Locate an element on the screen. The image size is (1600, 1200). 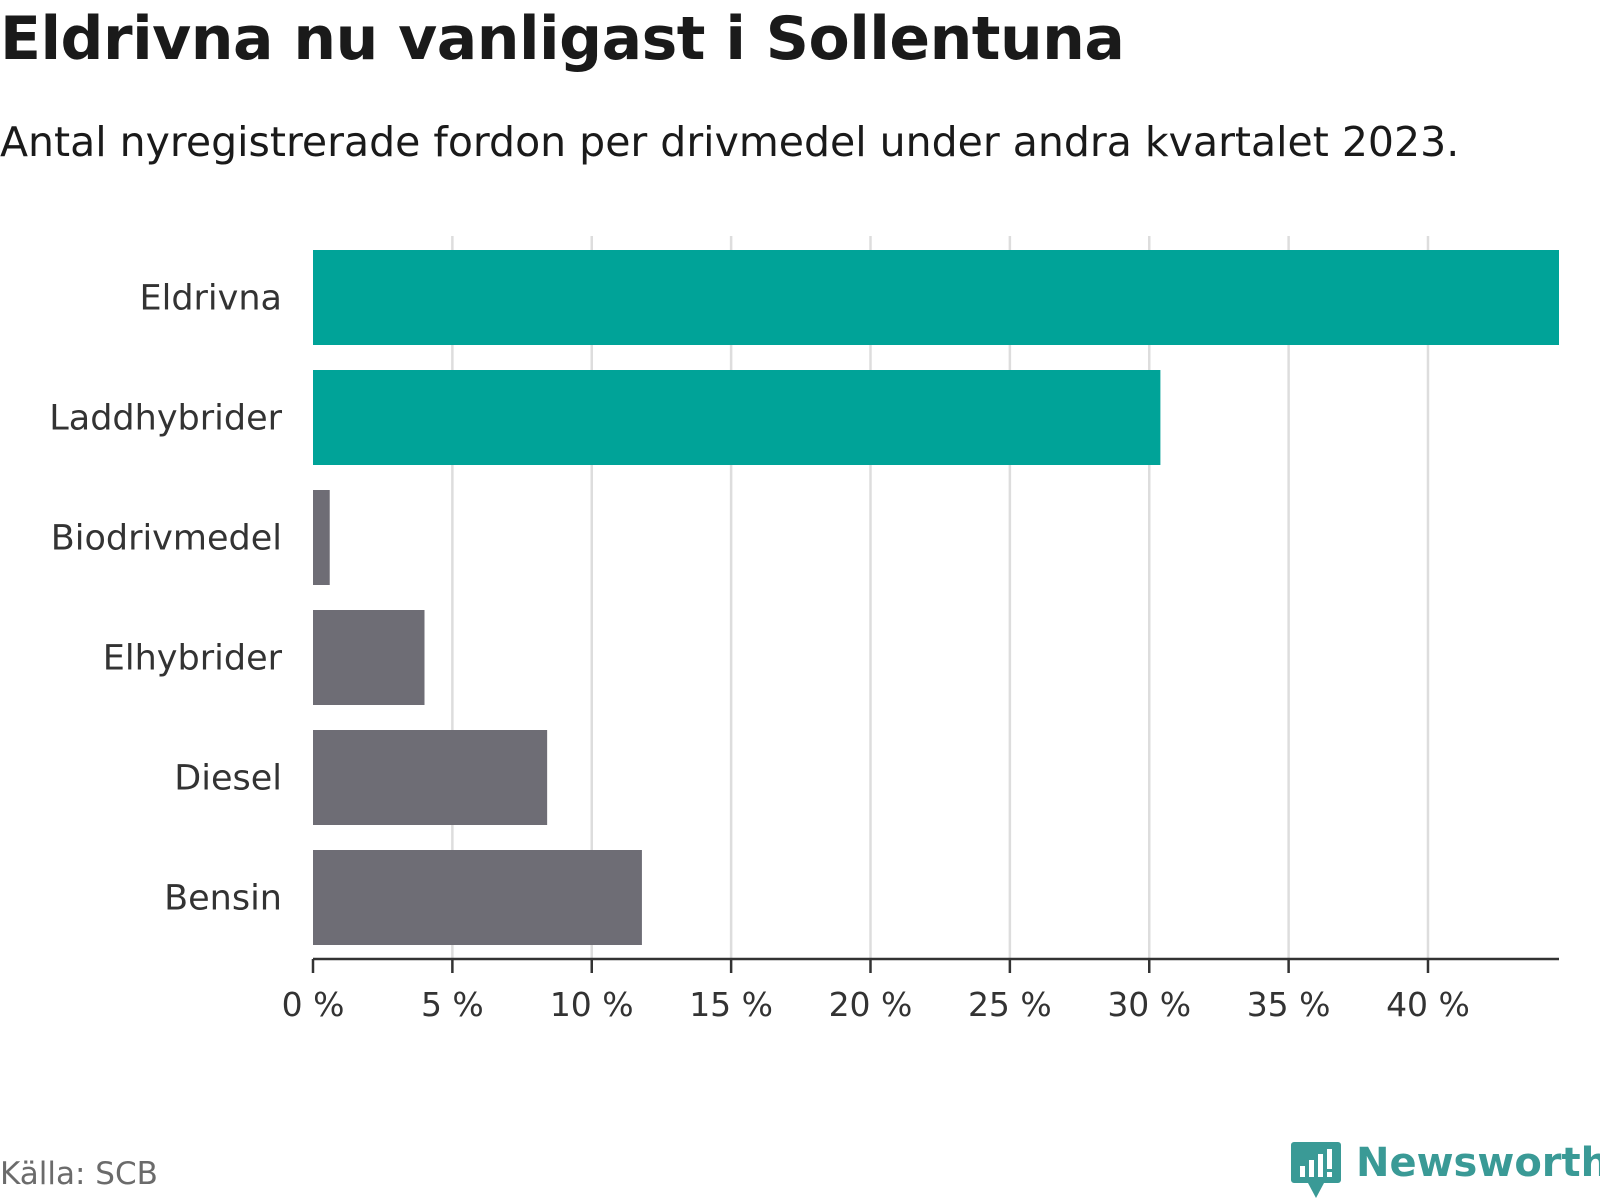
bar-diesel is located at coordinates (430, 777).